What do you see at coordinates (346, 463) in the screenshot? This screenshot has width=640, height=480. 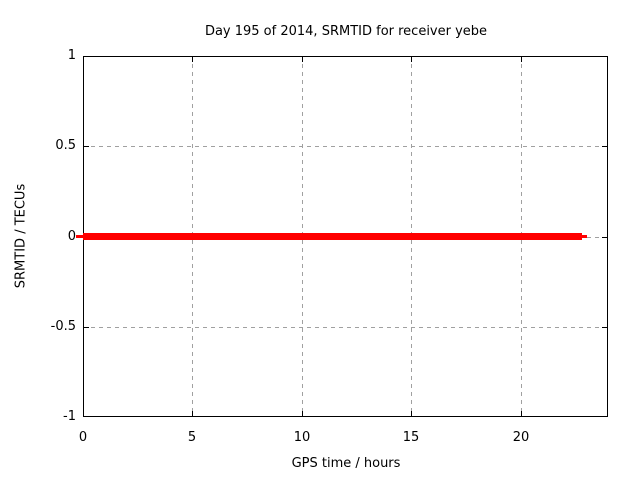 I see `x-axis-label: GPS time / hours` at bounding box center [346, 463].